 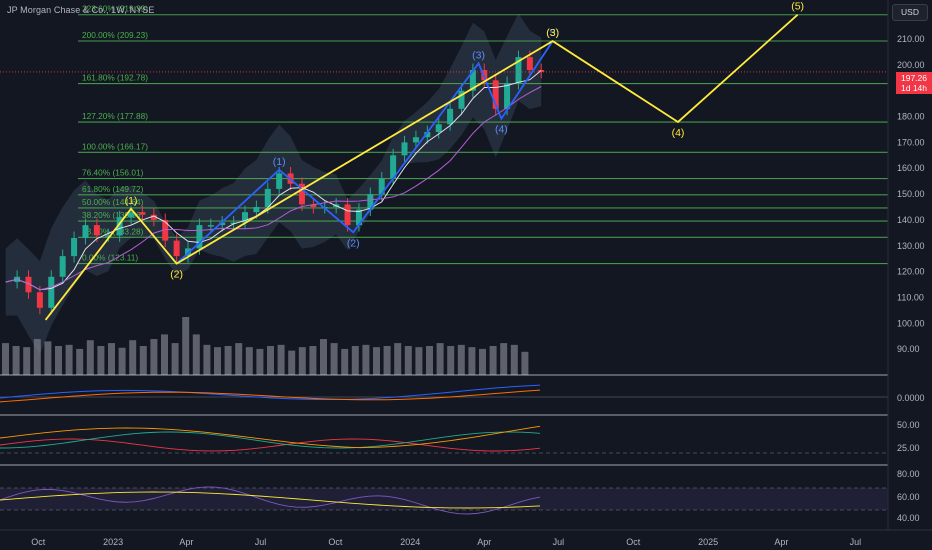 I want to click on indicator-tick-label: 50.00, so click(x=908, y=425).